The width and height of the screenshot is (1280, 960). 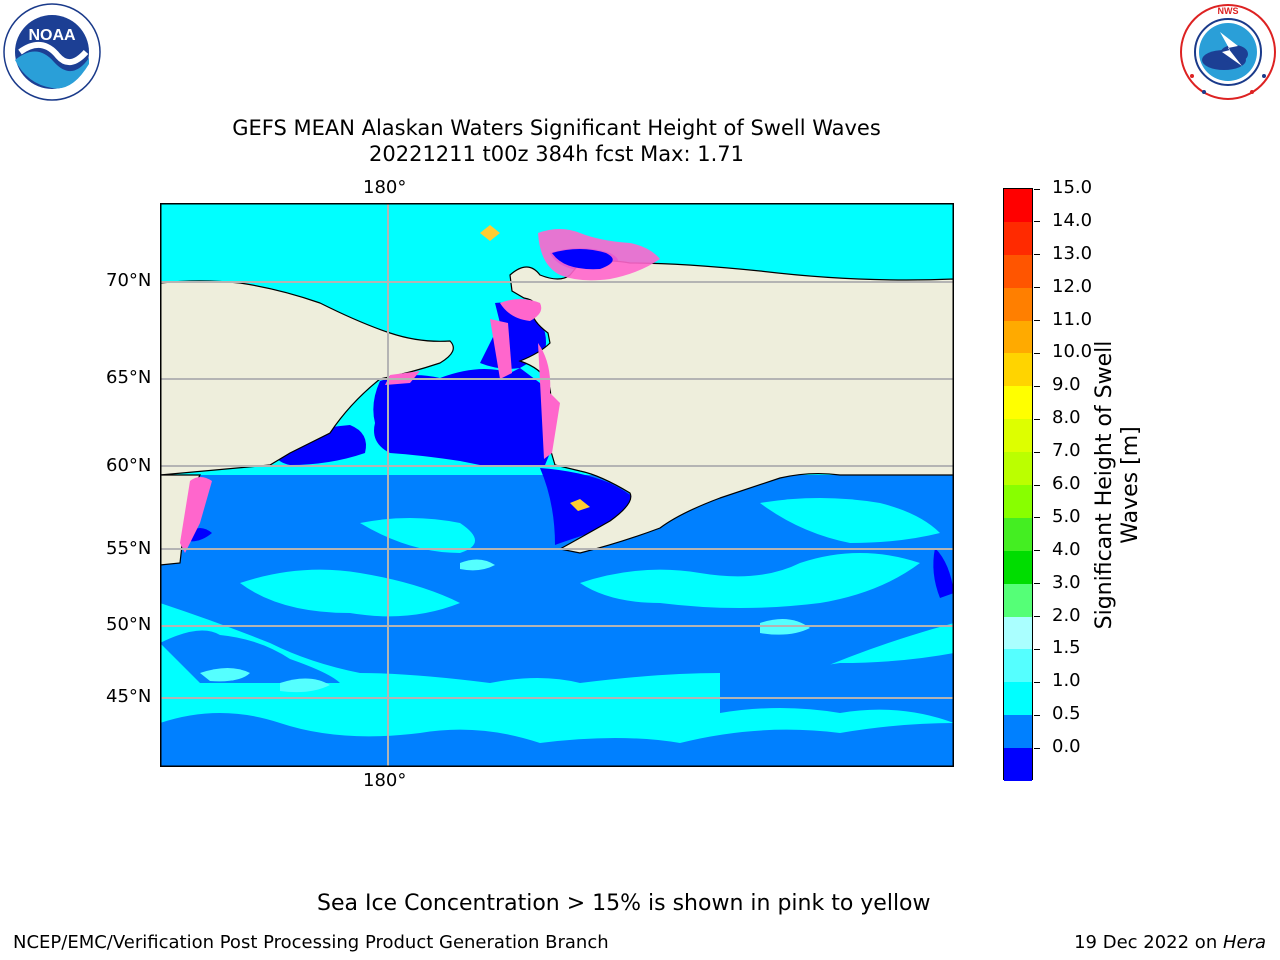 What do you see at coordinates (129, 696) in the screenshot?
I see `lat-label-45: 45°N` at bounding box center [129, 696].